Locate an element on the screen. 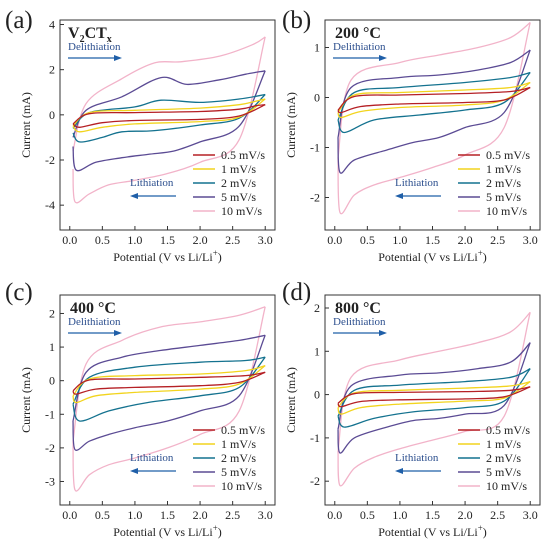  panel-title: 200 °C is located at coordinates (358, 33).